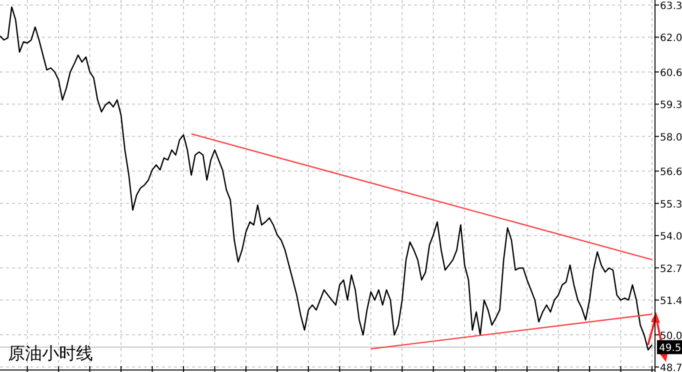 This screenshot has width=682, height=372. I want to click on y-tick-label: 63.3, so click(671, 6).